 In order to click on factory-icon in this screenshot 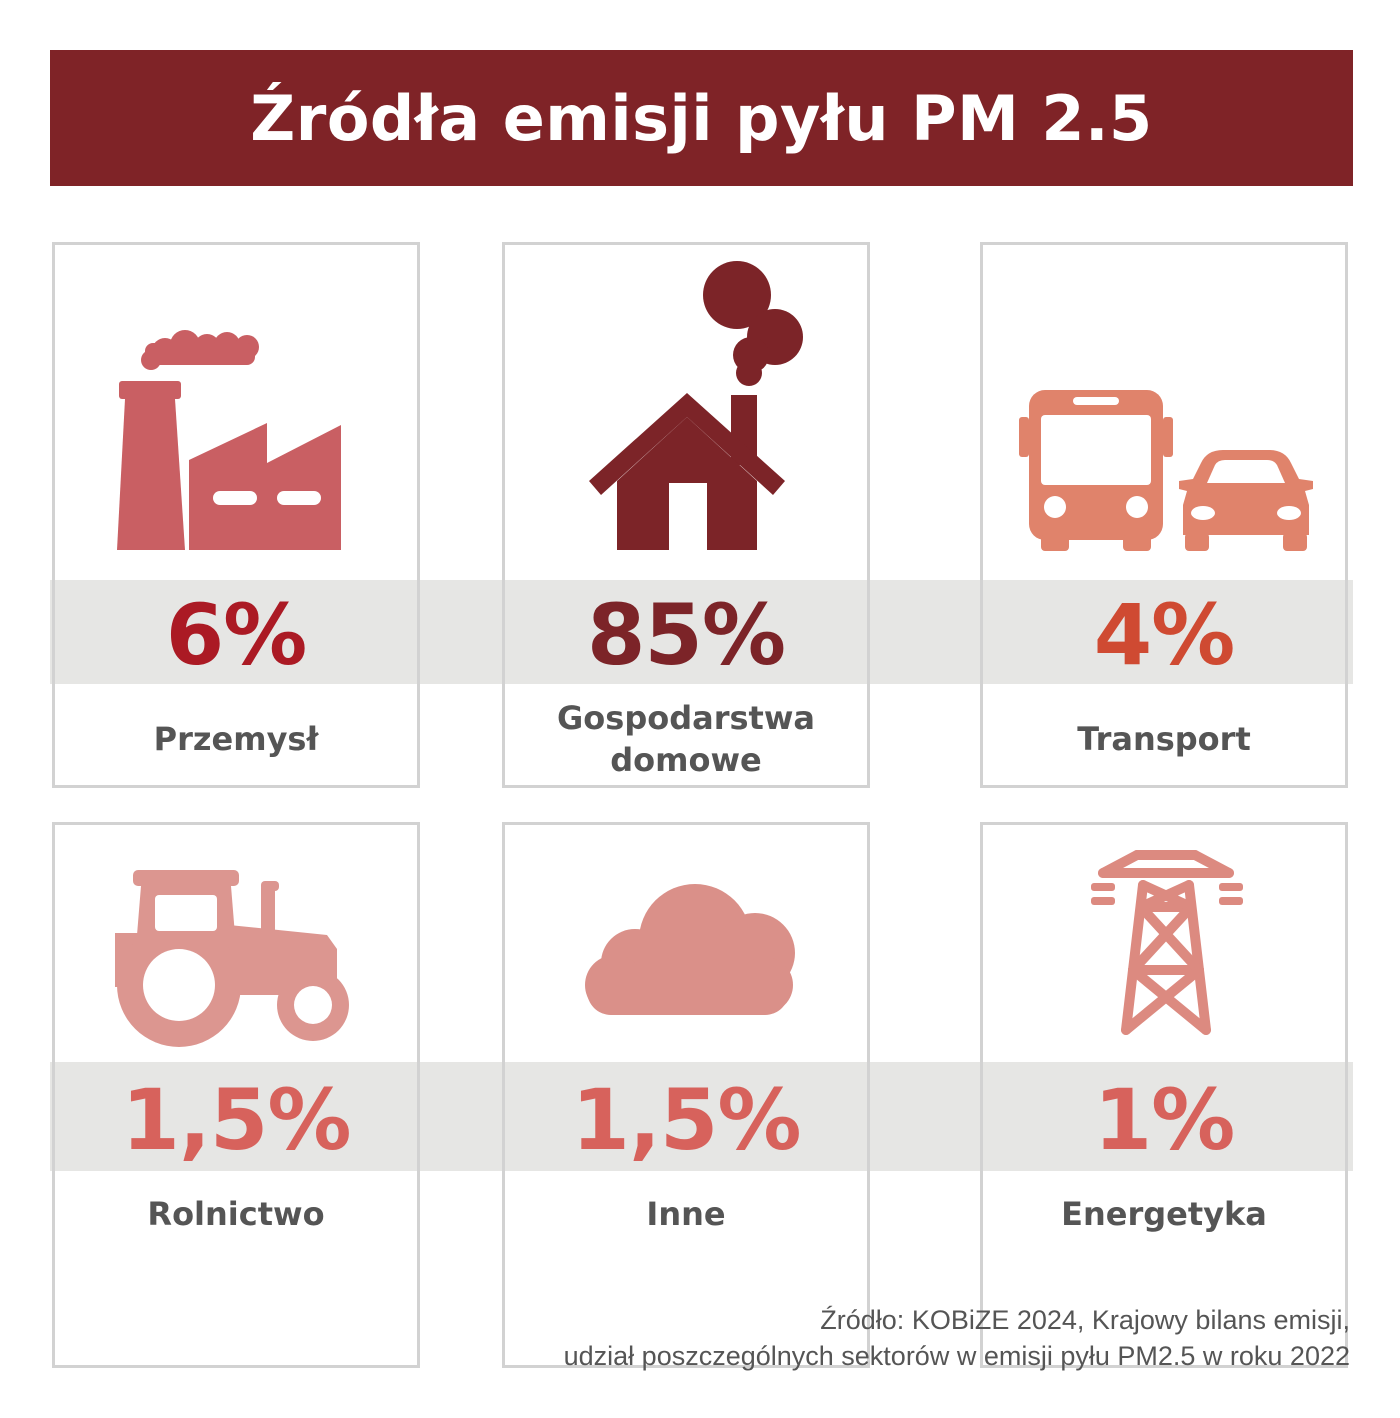, I will do `click(236, 414)`.